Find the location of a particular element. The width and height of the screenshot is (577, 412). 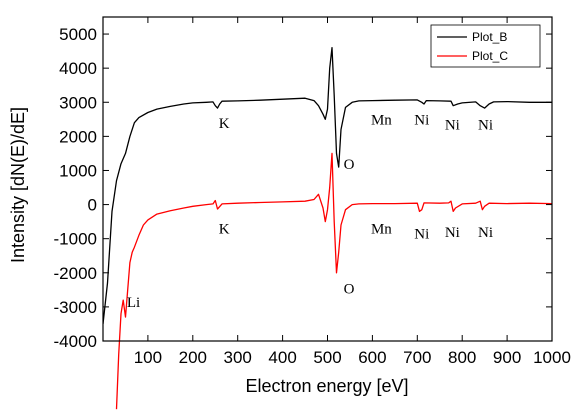

y-tick-label: -4000 is located at coordinates (75, 341).